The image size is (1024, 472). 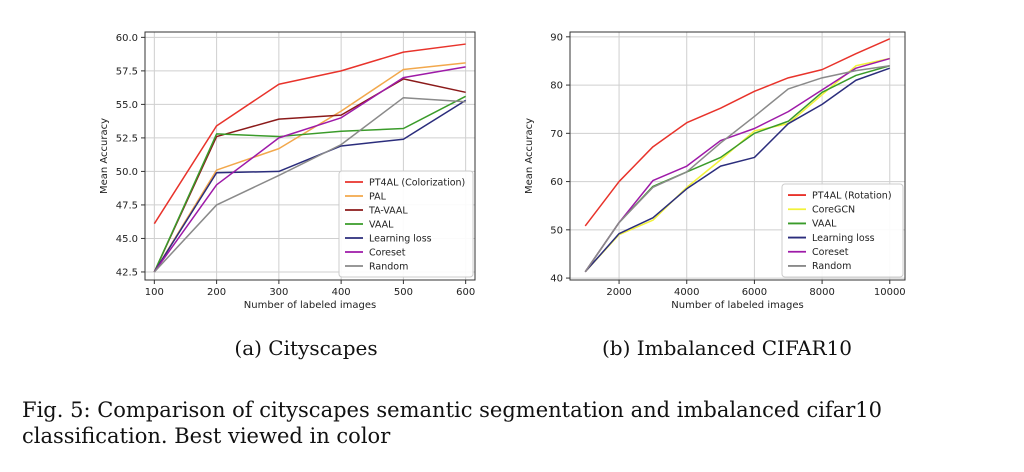 I want to click on figure-caption-line-2: classification. Best viewed in color, so click(x=206, y=436).